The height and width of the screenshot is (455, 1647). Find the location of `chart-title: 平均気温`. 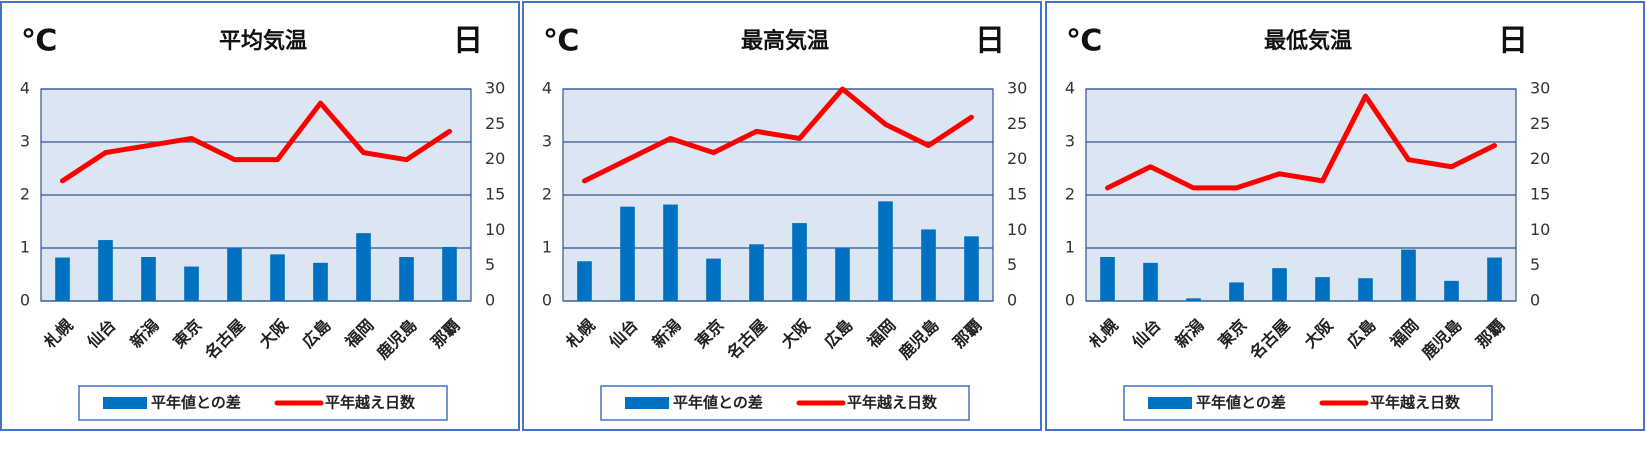

chart-title: 平均気温 is located at coordinates (263, 41).